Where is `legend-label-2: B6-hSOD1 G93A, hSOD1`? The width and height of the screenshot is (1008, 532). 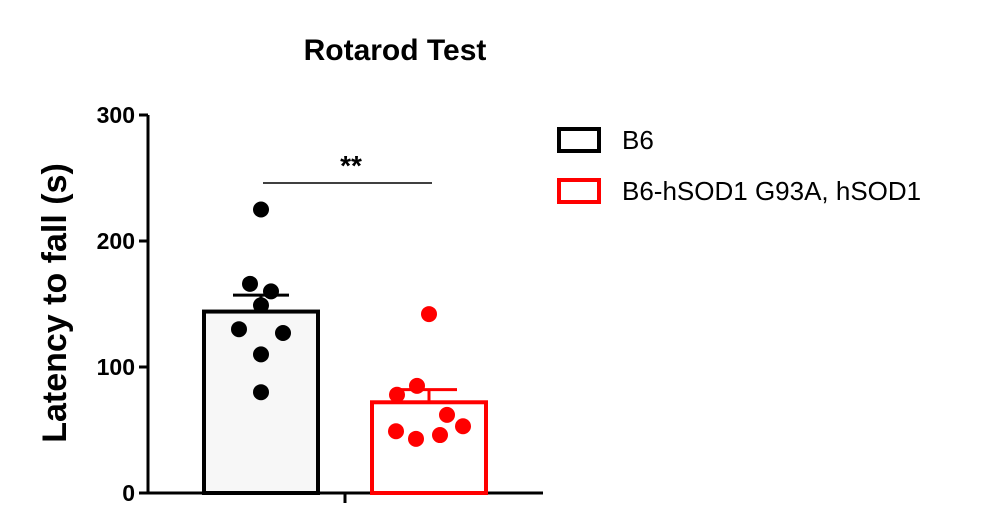 legend-label-2: B6-hSOD1 G93A, hSOD1 is located at coordinates (771, 191).